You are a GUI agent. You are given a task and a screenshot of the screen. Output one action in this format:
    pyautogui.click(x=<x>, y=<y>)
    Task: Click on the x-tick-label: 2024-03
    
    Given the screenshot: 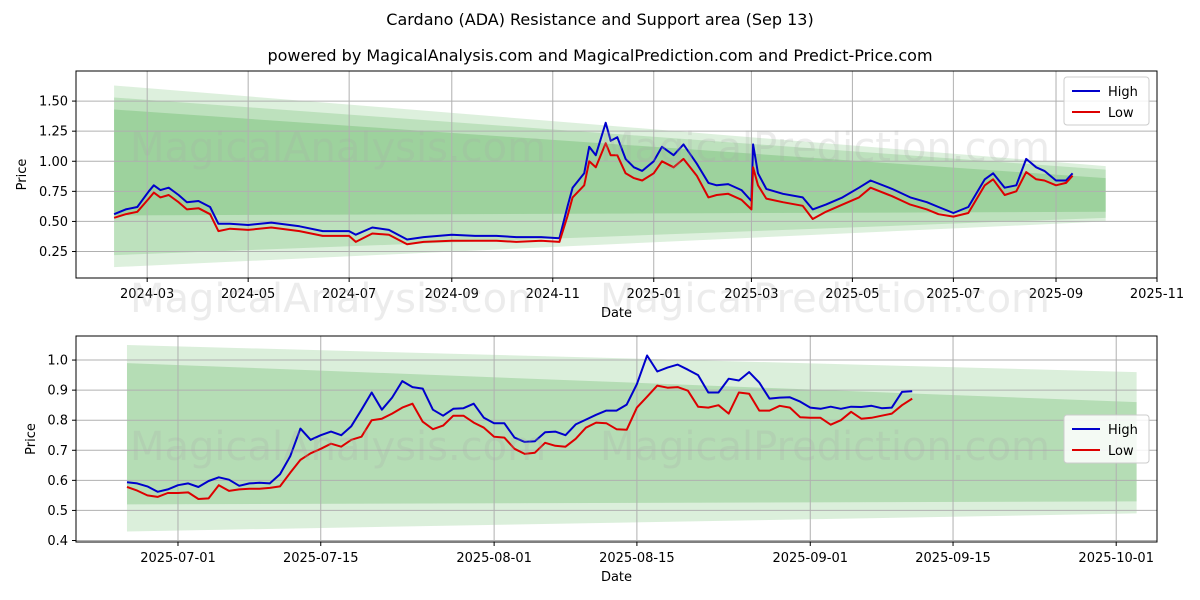 What is the action you would take?
    pyautogui.click(x=147, y=294)
    